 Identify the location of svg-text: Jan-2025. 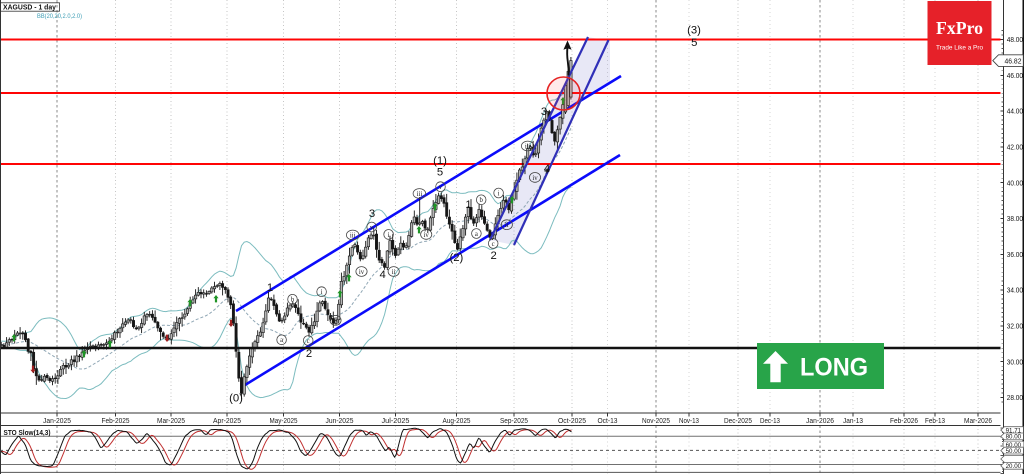
(57, 421).